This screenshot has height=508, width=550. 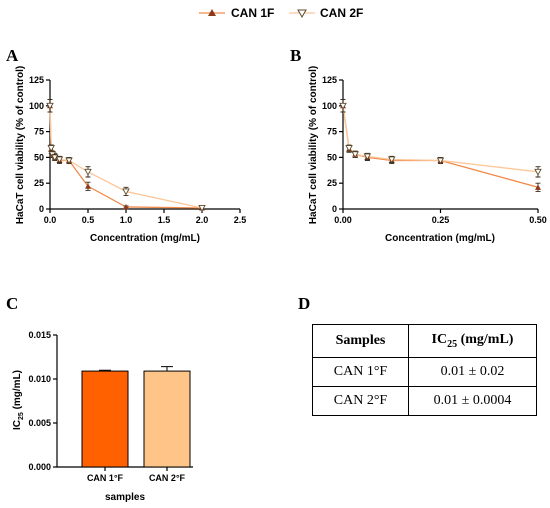 What do you see at coordinates (341, 13) in the screenshot?
I see `legend-label-can2f: CAN 2F` at bounding box center [341, 13].